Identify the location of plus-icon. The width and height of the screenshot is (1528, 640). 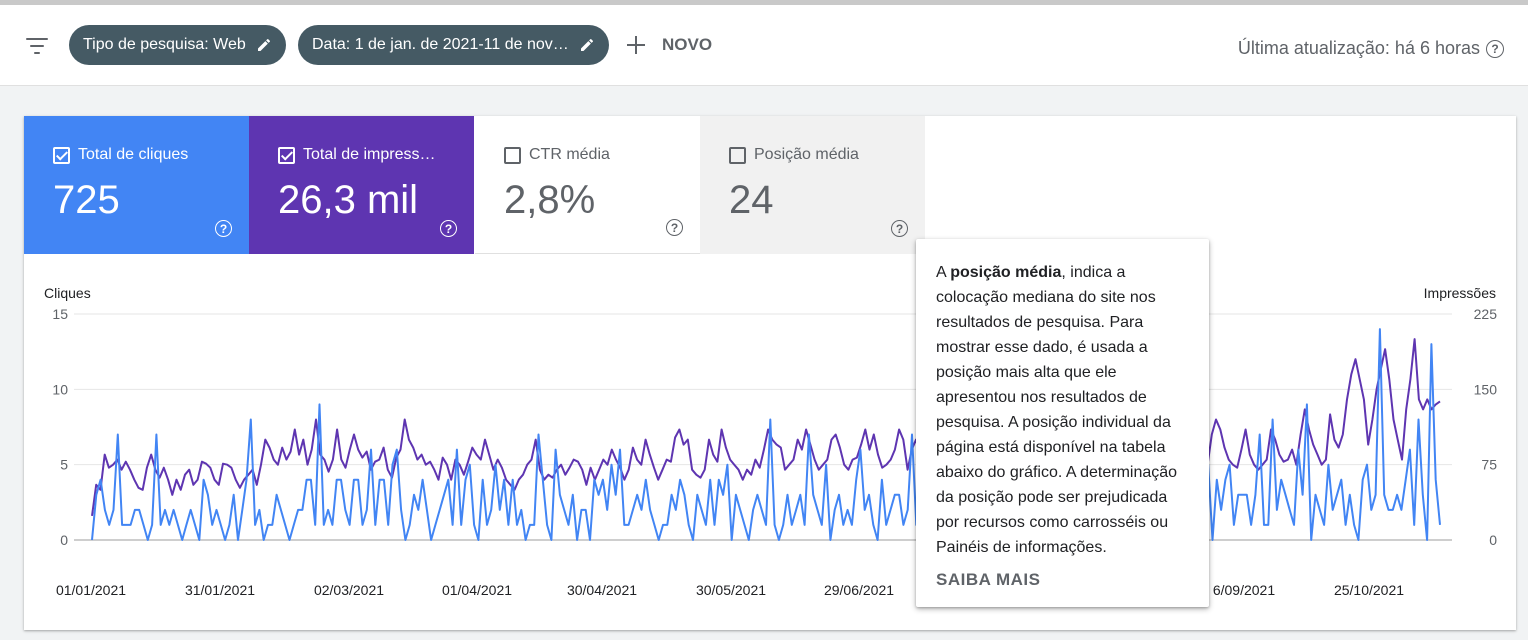
(636, 45).